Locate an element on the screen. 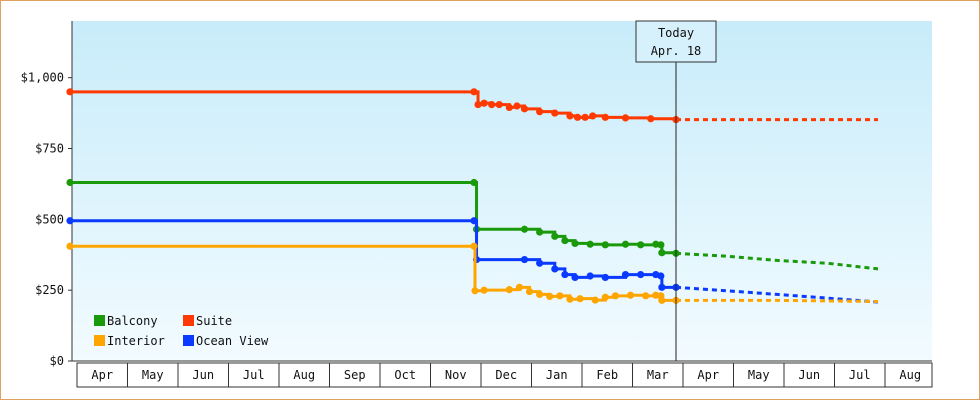 The image size is (980, 401). today-marker: Today Apr. 18 is located at coordinates (676, 190).